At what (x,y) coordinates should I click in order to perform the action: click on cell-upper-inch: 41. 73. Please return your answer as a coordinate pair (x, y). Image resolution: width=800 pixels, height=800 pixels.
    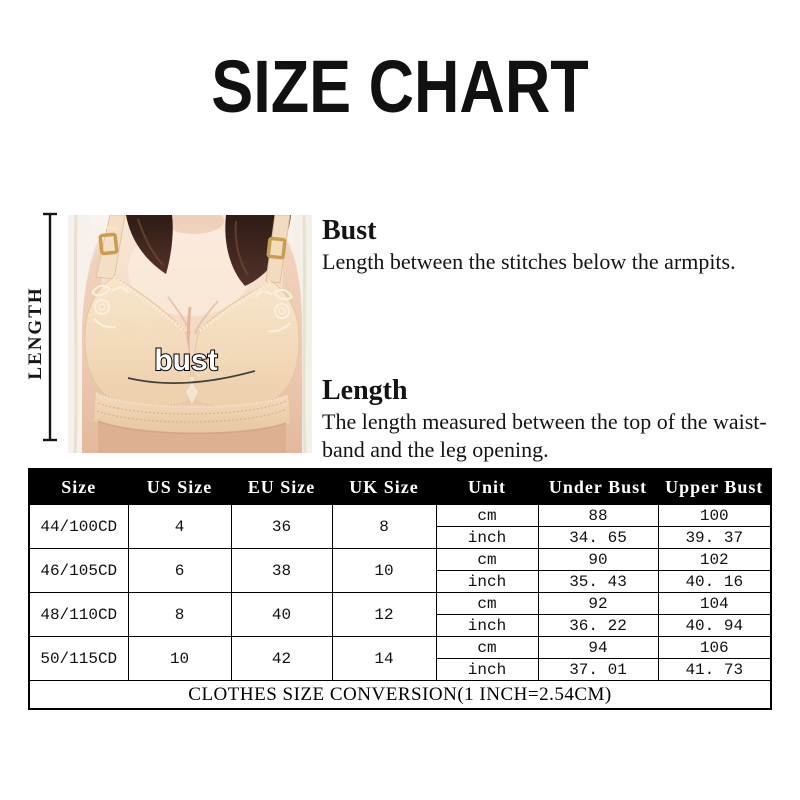
    Looking at the image, I should click on (714, 669).